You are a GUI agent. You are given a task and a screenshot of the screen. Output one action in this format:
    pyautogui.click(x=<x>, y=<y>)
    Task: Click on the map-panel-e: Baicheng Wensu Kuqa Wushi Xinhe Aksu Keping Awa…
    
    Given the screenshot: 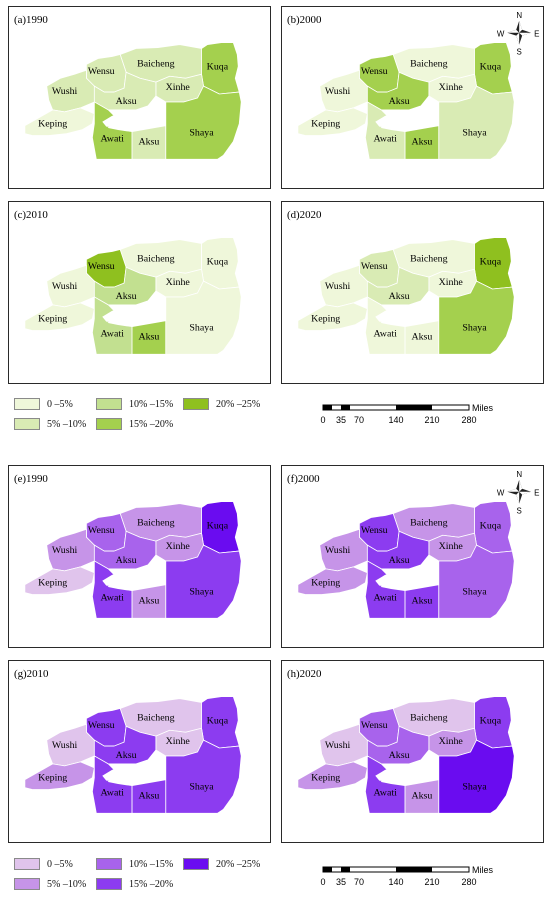 What is the action you would take?
    pyautogui.click(x=139, y=556)
    